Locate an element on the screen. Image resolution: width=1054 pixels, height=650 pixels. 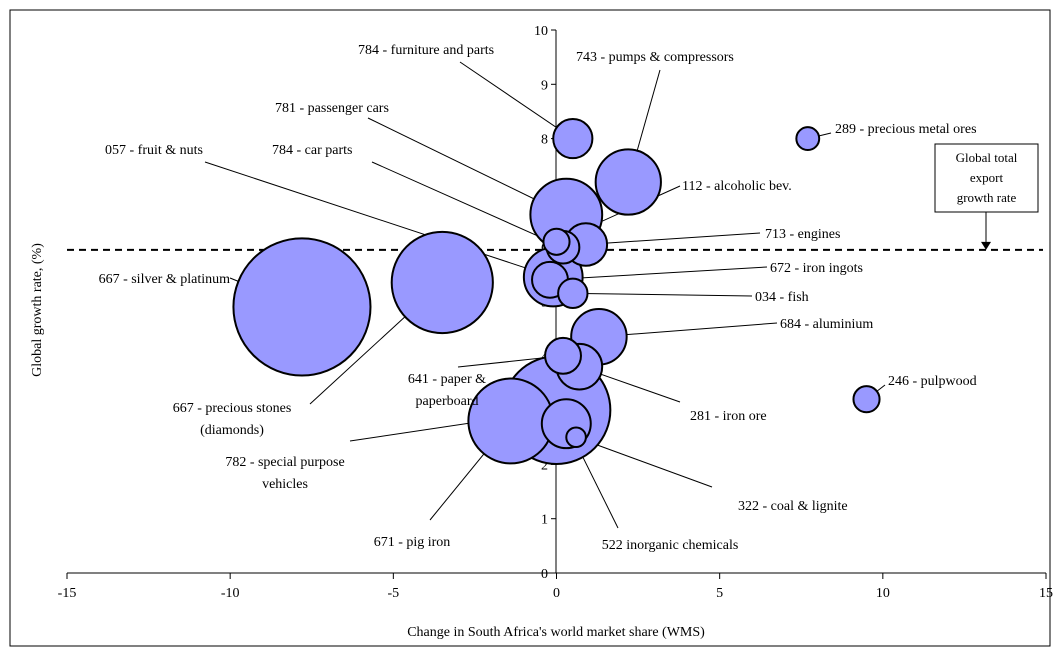
reference-arrow-head is located at coordinates (986, 245).